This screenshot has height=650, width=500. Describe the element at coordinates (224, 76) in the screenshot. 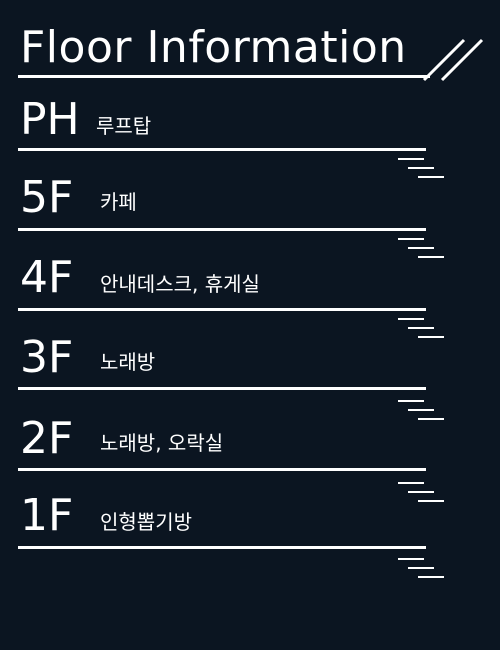

I see `title-underline` at that location.